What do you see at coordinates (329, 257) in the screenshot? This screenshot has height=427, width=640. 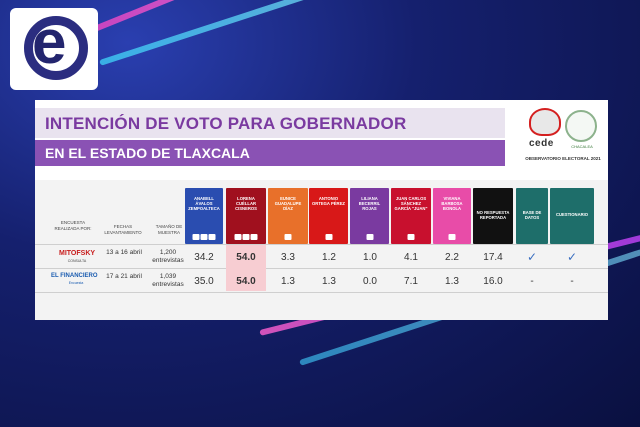 I see `vote-value: 1.2` at bounding box center [329, 257].